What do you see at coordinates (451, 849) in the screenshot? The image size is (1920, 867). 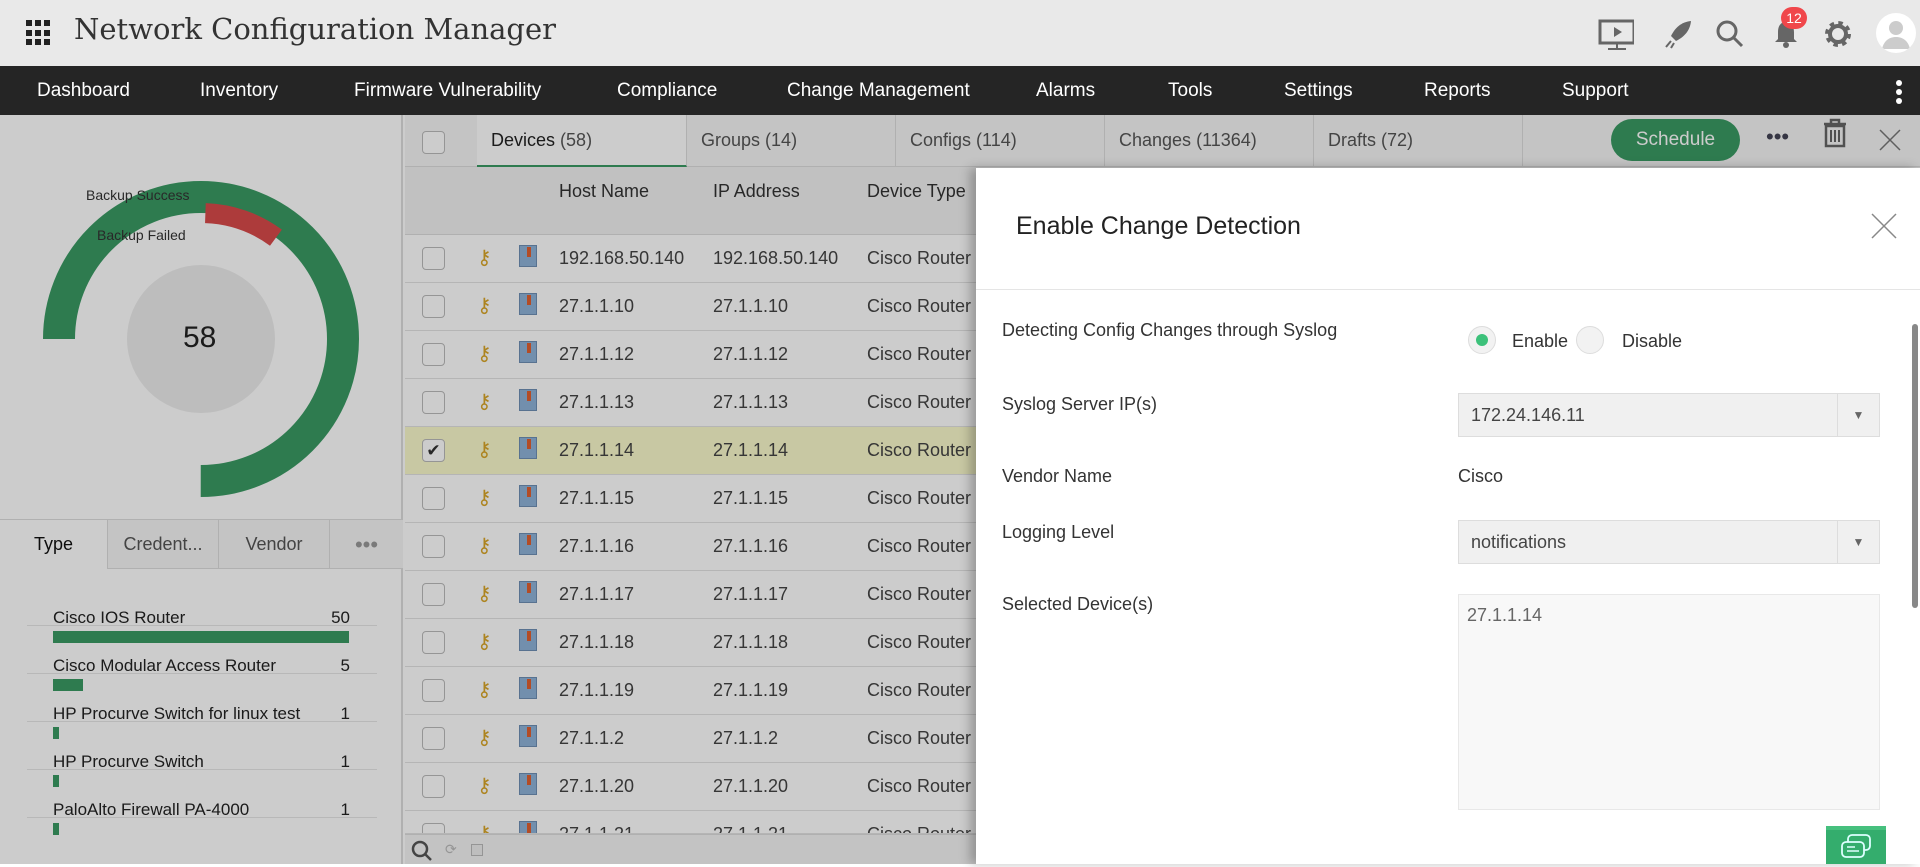 I see `refresh-icon: ⟳` at bounding box center [451, 849].